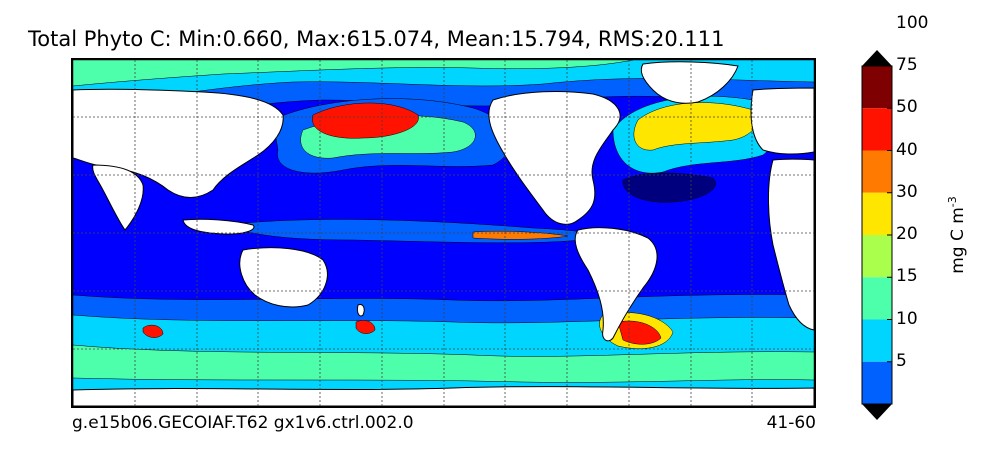 The image size is (1003, 464). Describe the element at coordinates (361, 310) in the screenshot. I see `new-zealand` at that location.